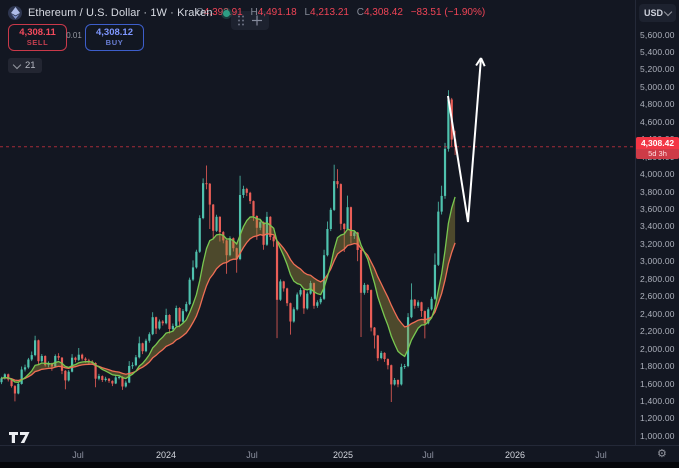  I want to click on price-tick-label: 3,000.00, so click(657, 261).